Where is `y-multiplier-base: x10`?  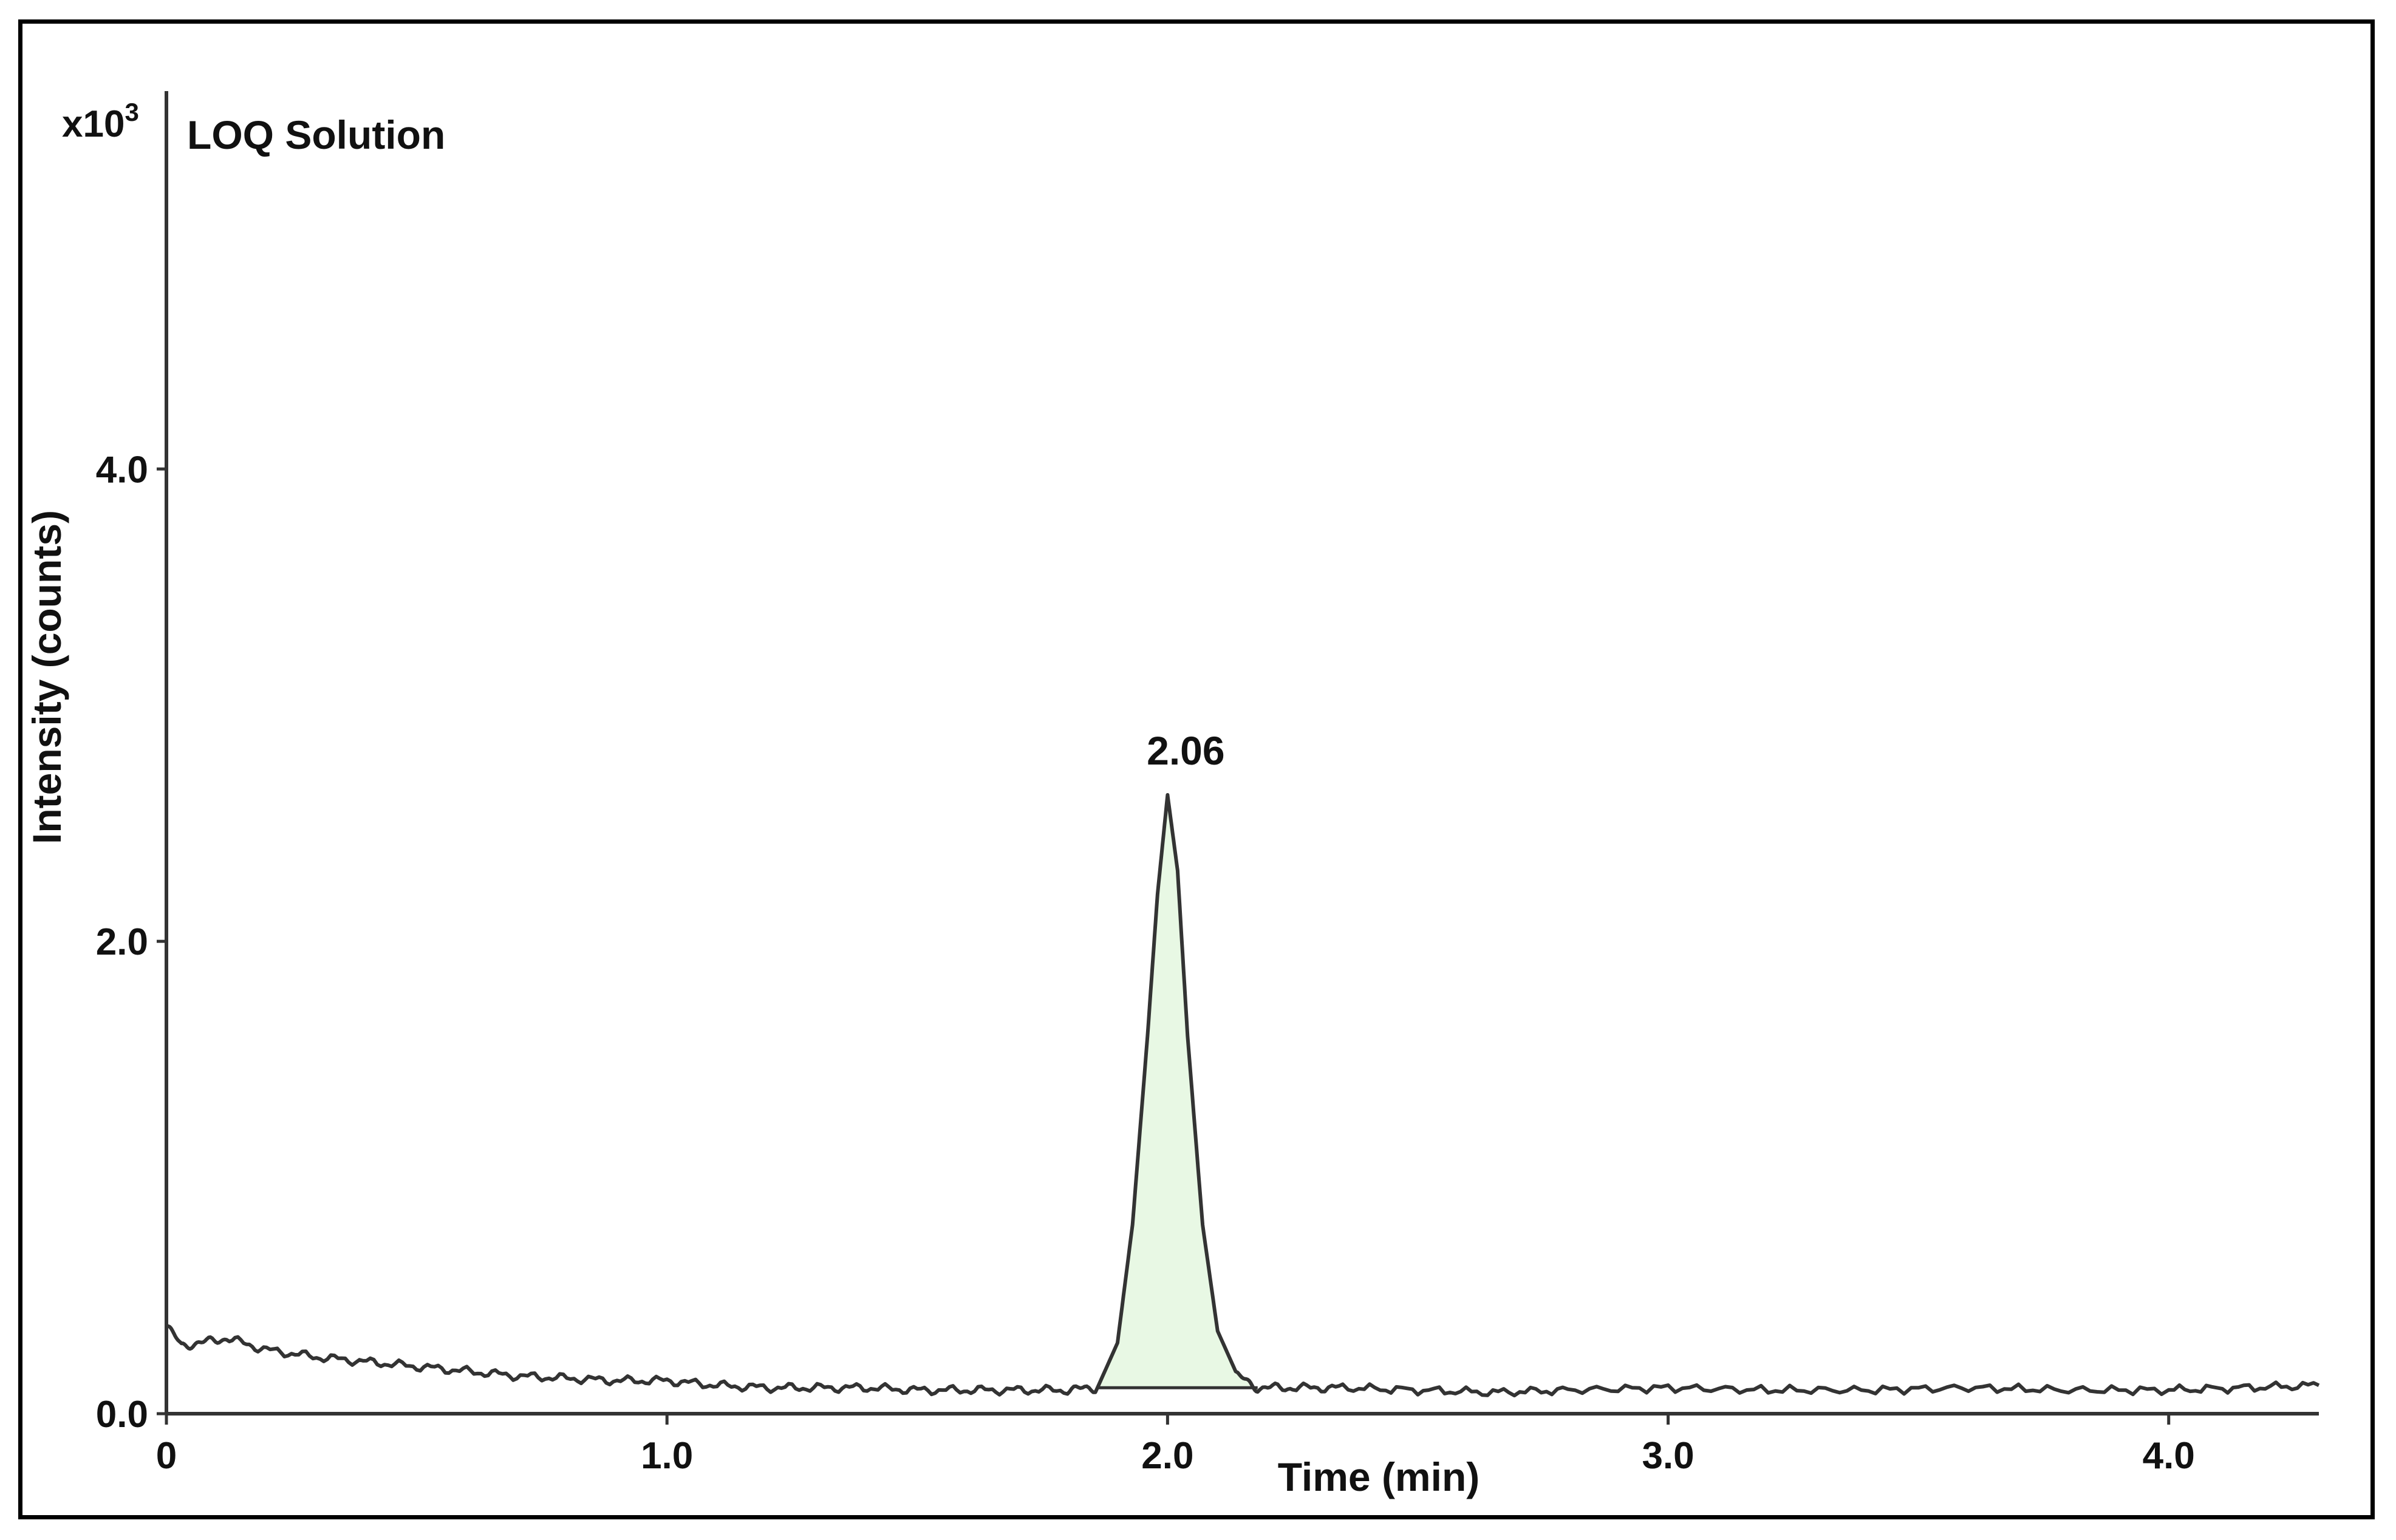
y-multiplier-base: x10 is located at coordinates (93, 124).